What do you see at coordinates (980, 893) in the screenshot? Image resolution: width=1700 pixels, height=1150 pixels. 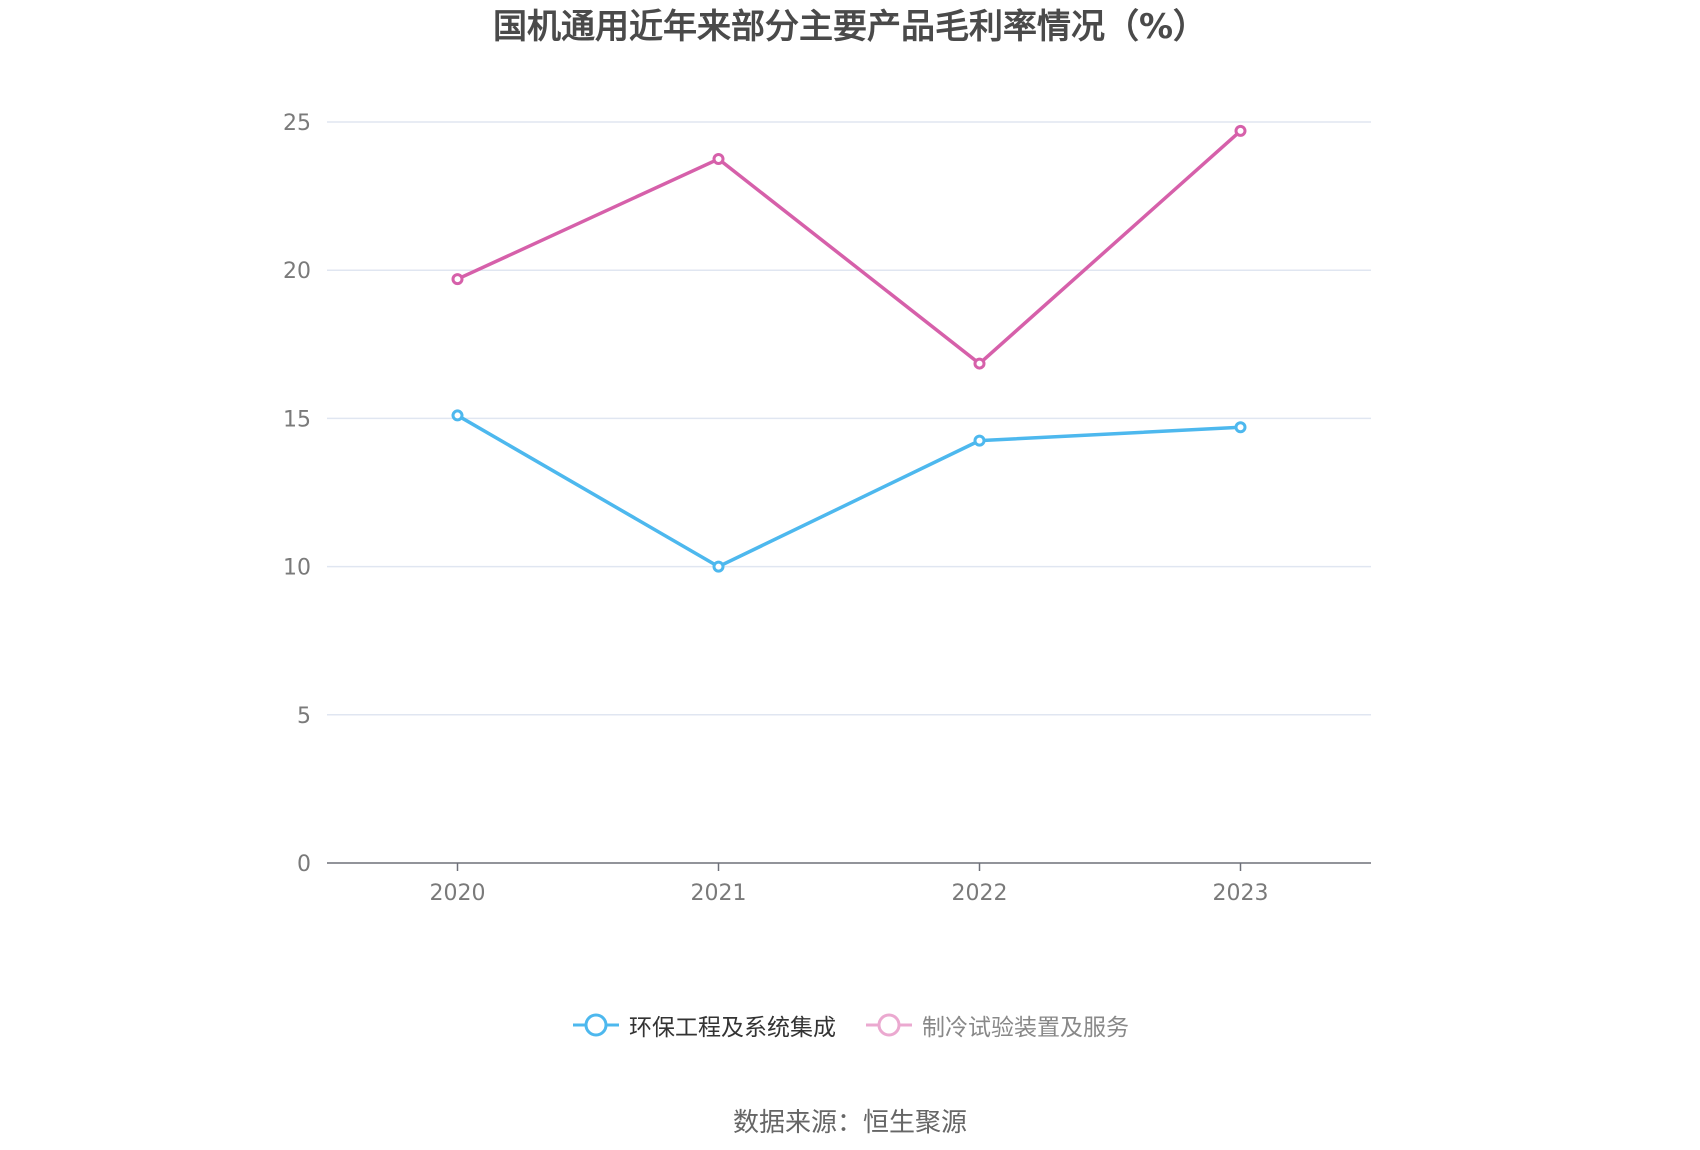 I see `x-tick-label-2: 2022` at bounding box center [980, 893].